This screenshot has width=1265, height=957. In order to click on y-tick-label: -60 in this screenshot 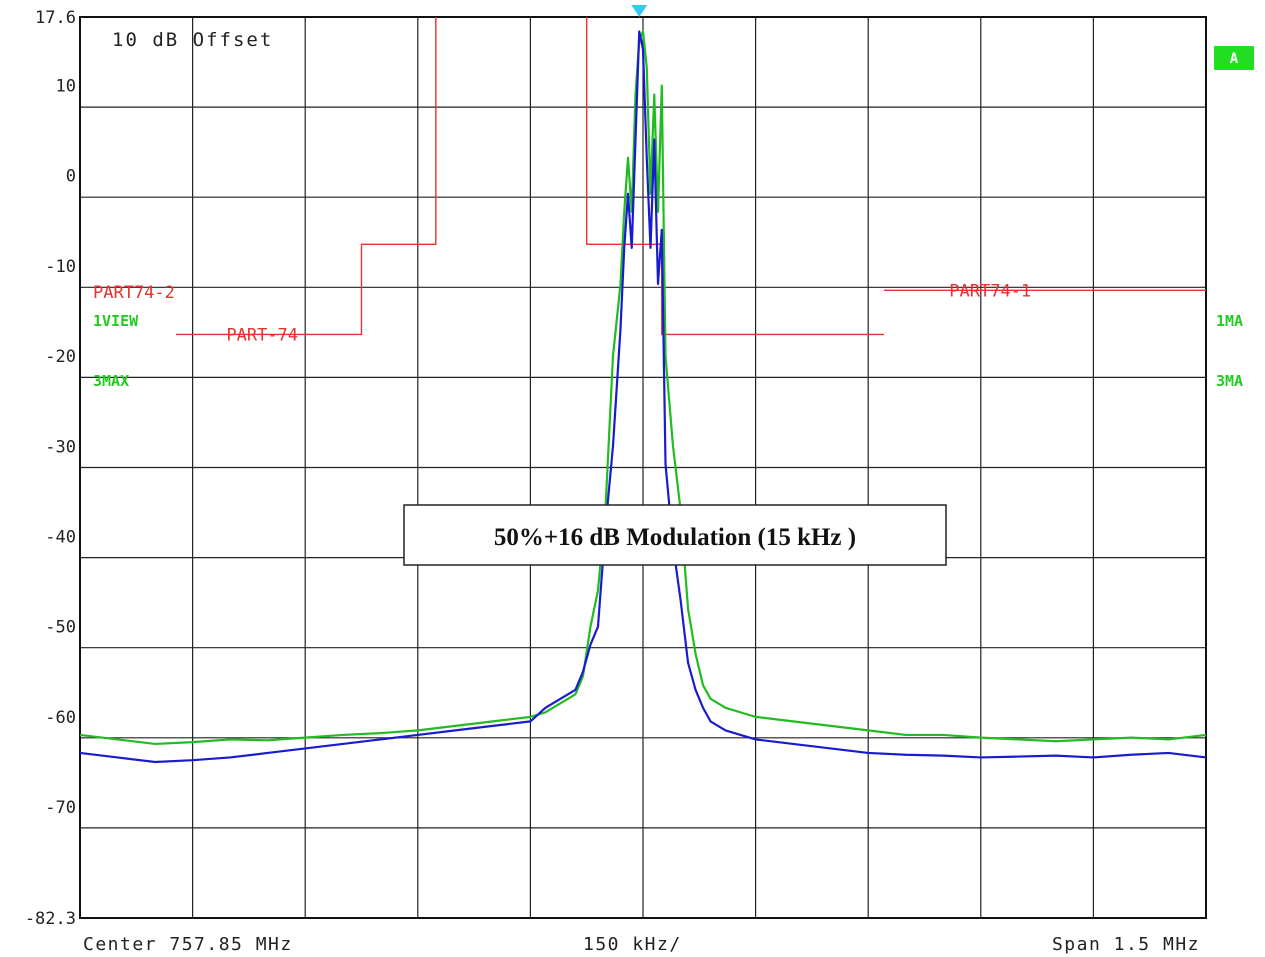, I will do `click(60, 718)`.